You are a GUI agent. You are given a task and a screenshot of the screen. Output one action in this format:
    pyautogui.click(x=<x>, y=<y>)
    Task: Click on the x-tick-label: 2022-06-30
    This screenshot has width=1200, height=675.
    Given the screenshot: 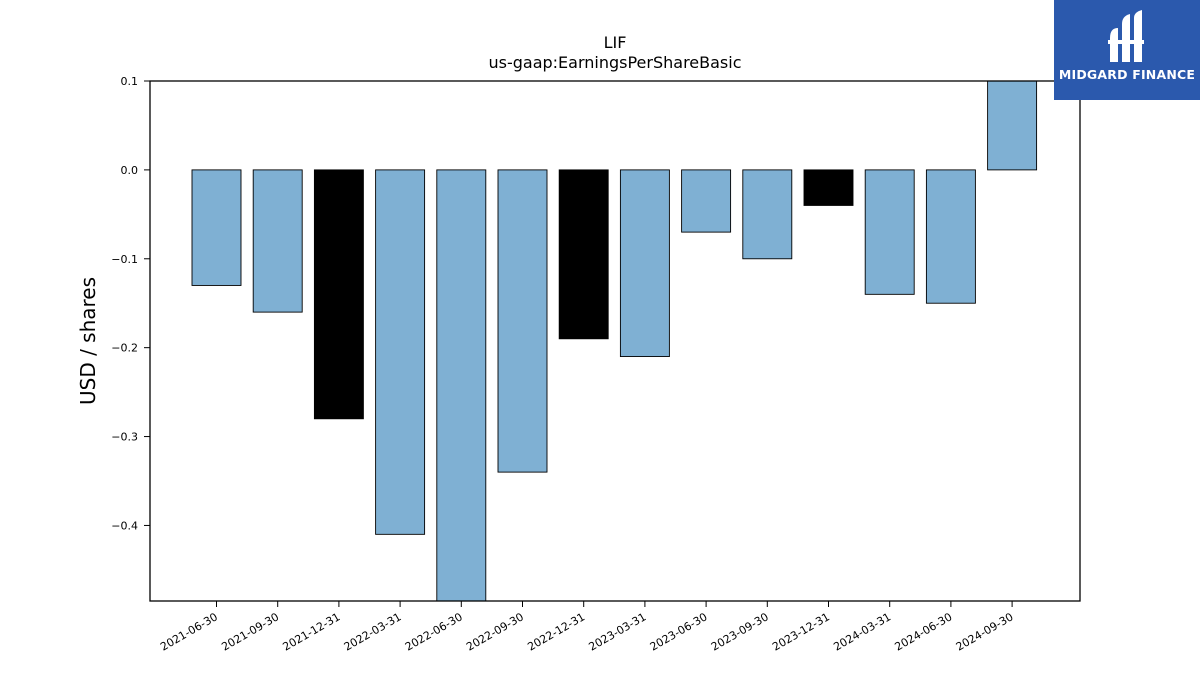 What is the action you would take?
    pyautogui.click(x=434, y=631)
    